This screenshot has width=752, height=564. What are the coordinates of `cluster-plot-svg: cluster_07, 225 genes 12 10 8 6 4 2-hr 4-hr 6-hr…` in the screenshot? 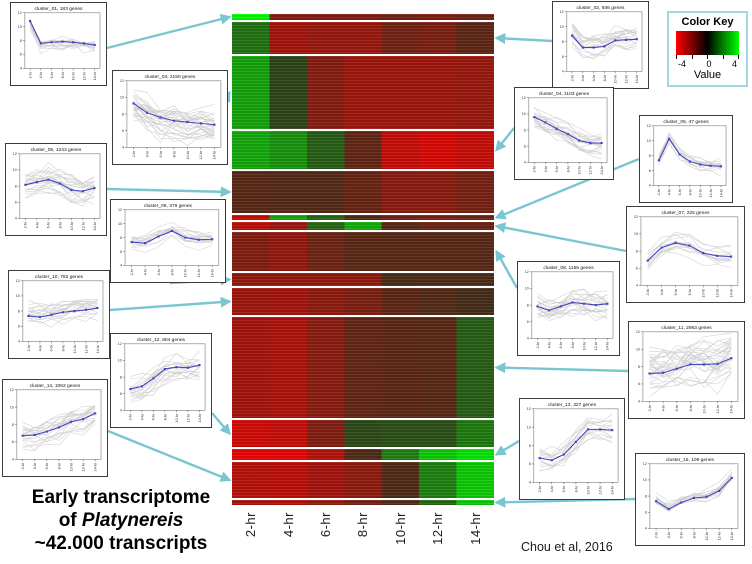 It's located at (686, 253).